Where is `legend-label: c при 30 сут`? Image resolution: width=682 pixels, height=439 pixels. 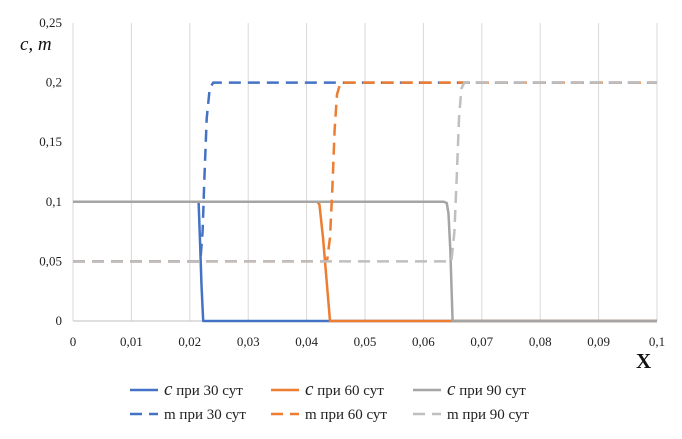
legend-label: c при 30 сут is located at coordinates (203, 389).